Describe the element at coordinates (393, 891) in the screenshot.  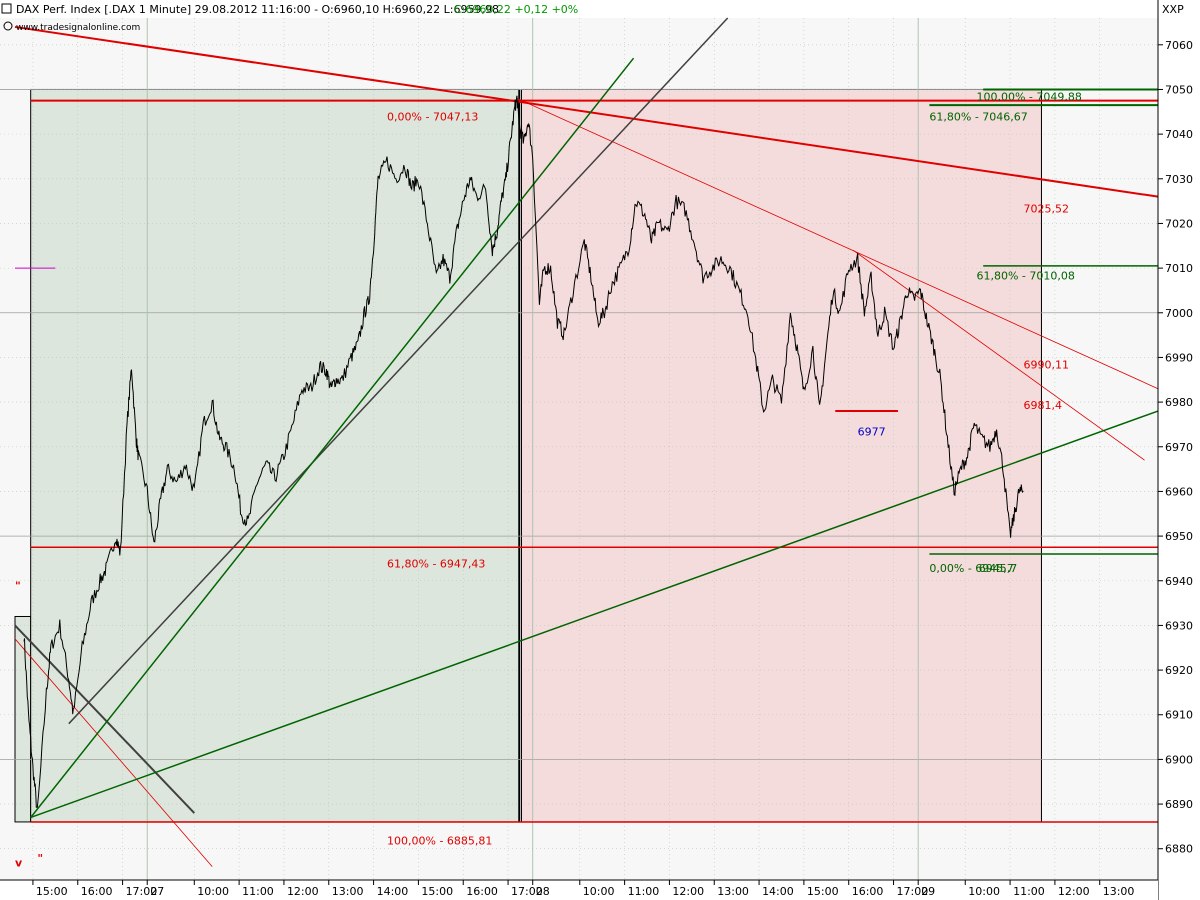
I see `x-tick-label-8: 14:00` at that location.